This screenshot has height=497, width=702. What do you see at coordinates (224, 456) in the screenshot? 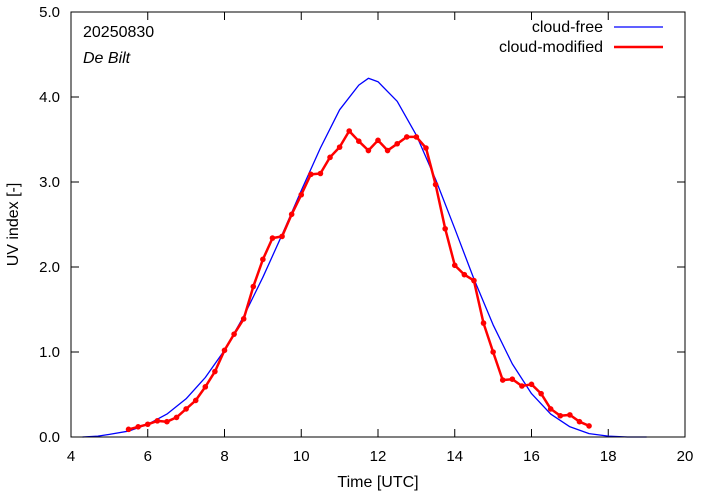
I see `x-tick-label: 8` at bounding box center [224, 456].